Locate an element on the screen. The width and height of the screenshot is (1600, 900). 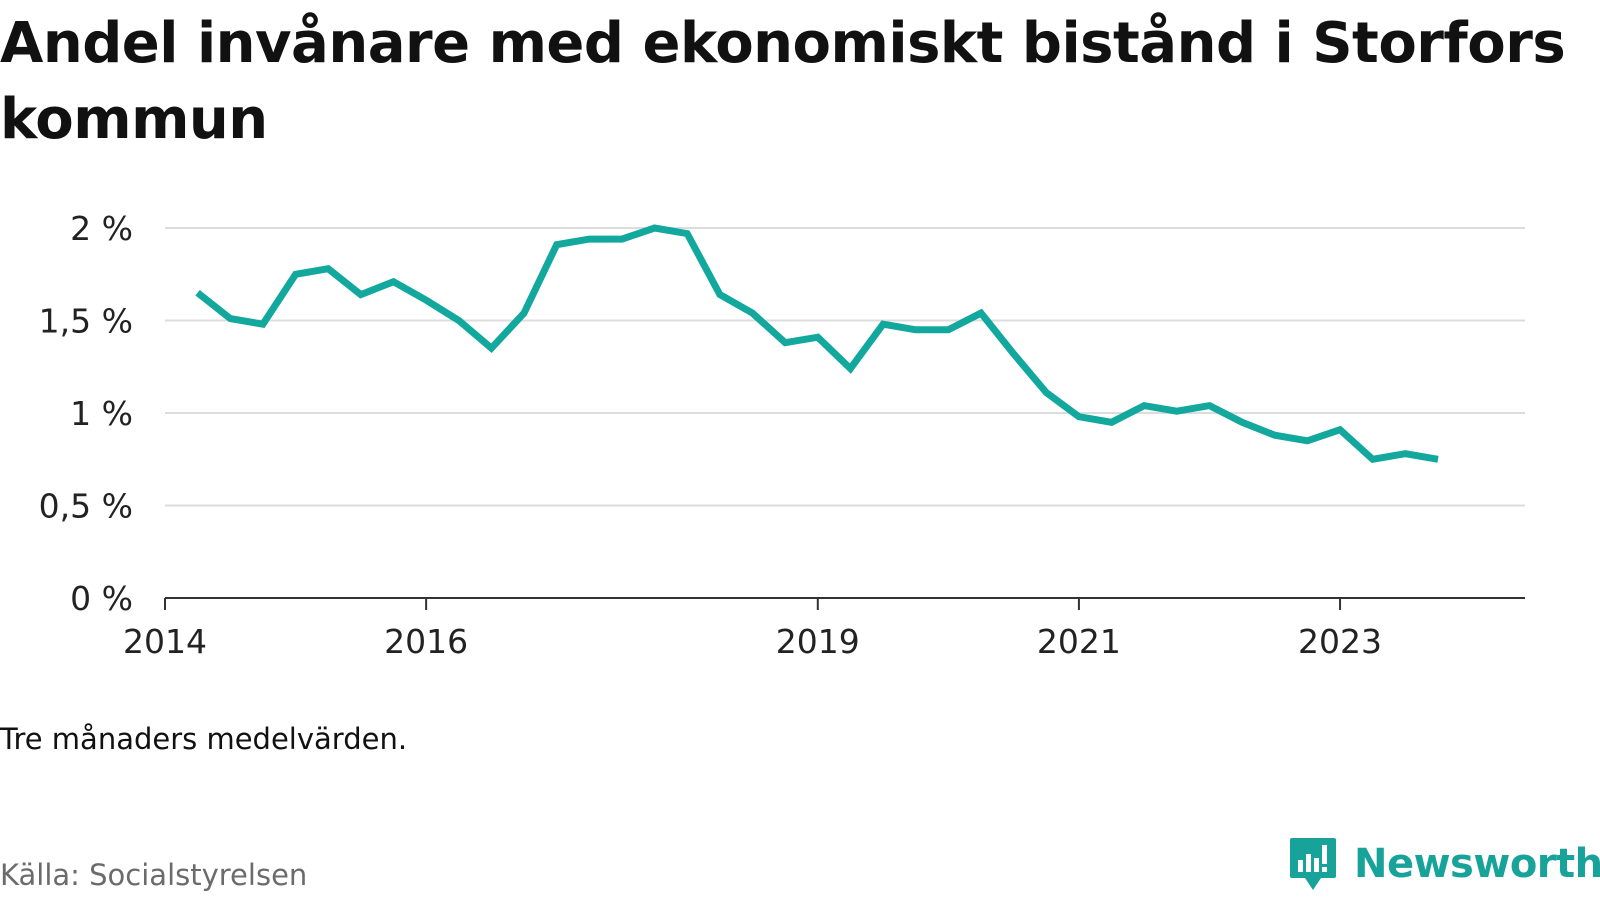
y-tick-label: 0,5 % is located at coordinates (86, 506).